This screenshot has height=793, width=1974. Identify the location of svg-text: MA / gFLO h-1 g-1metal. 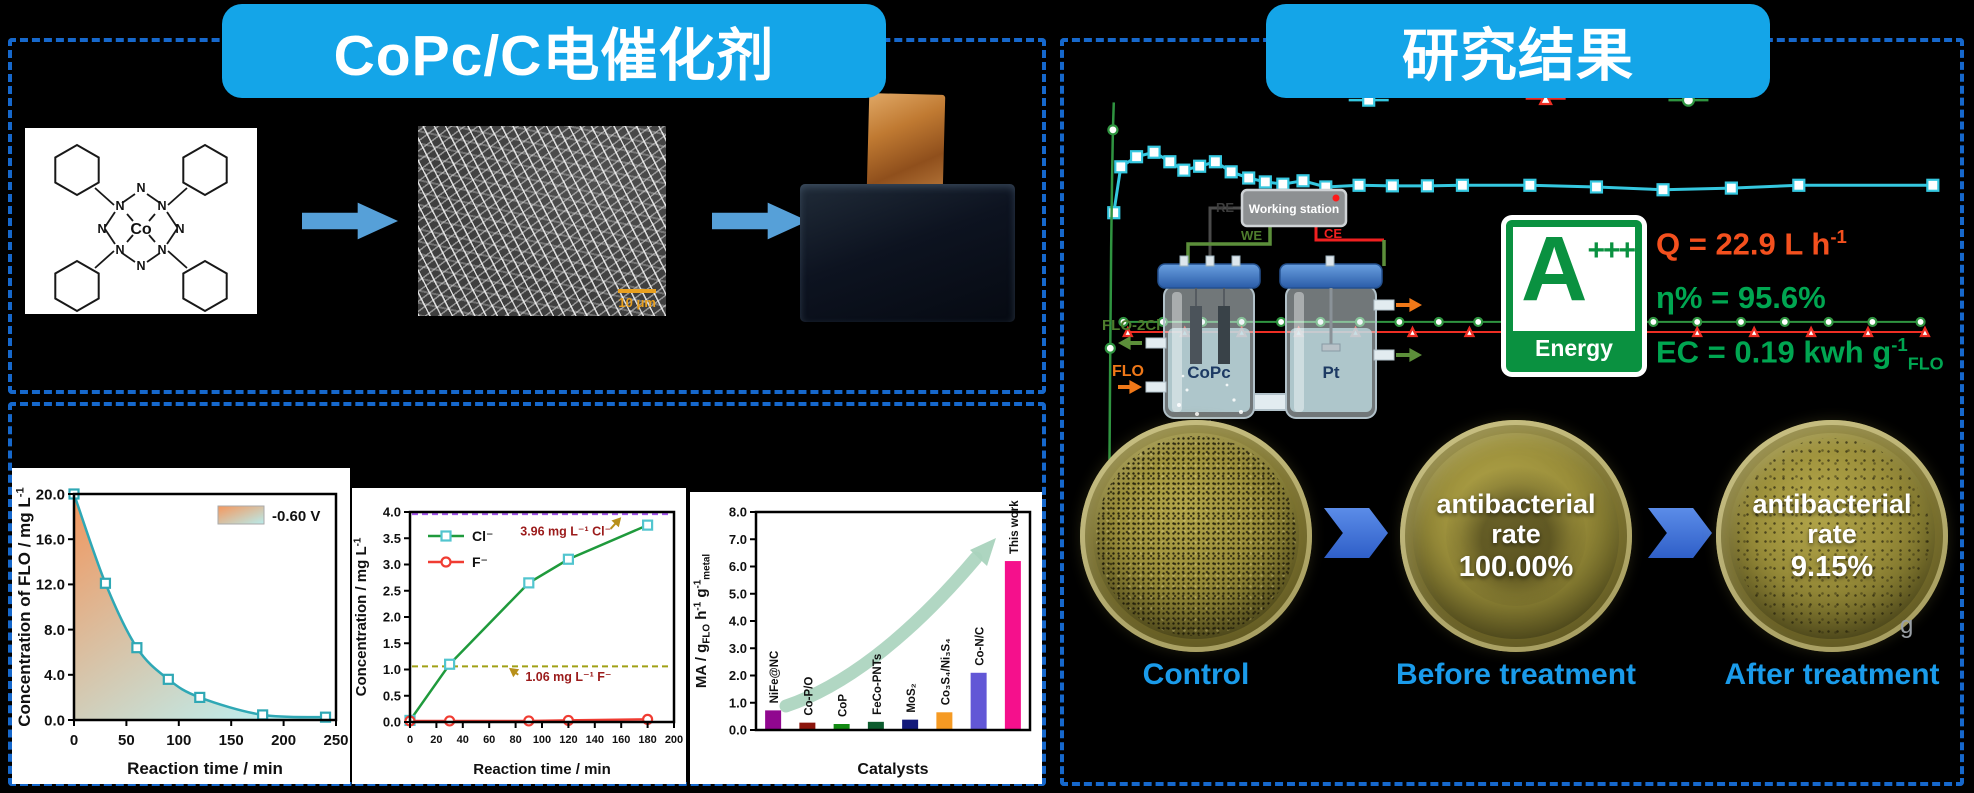
(702, 621).